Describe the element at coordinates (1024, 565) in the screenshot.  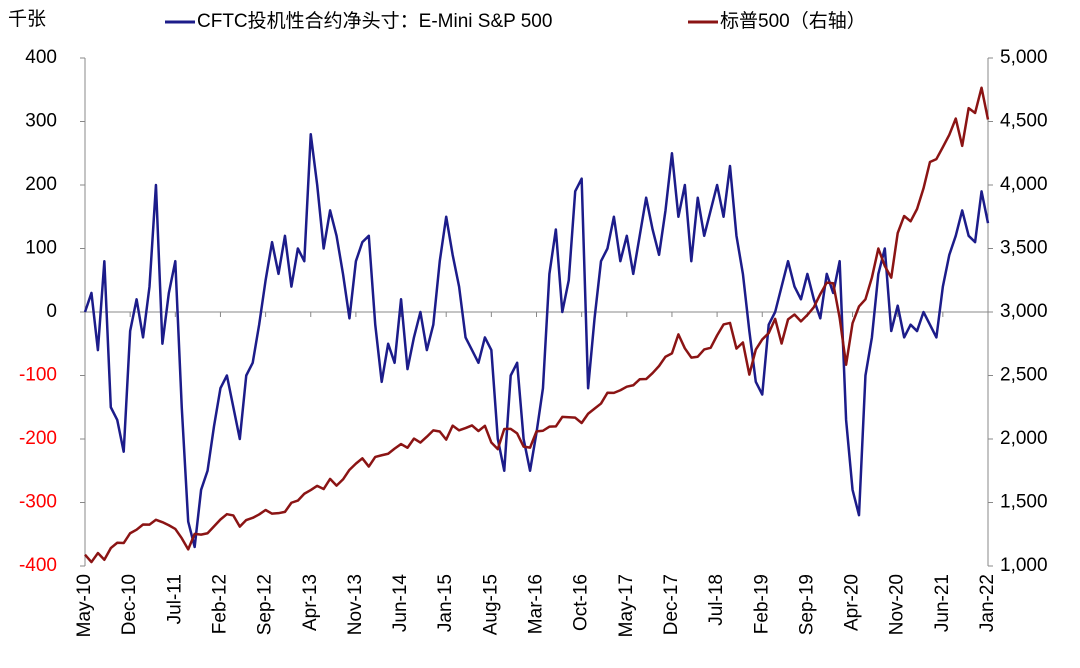
I see `y2-tick-label: 1,000` at that location.